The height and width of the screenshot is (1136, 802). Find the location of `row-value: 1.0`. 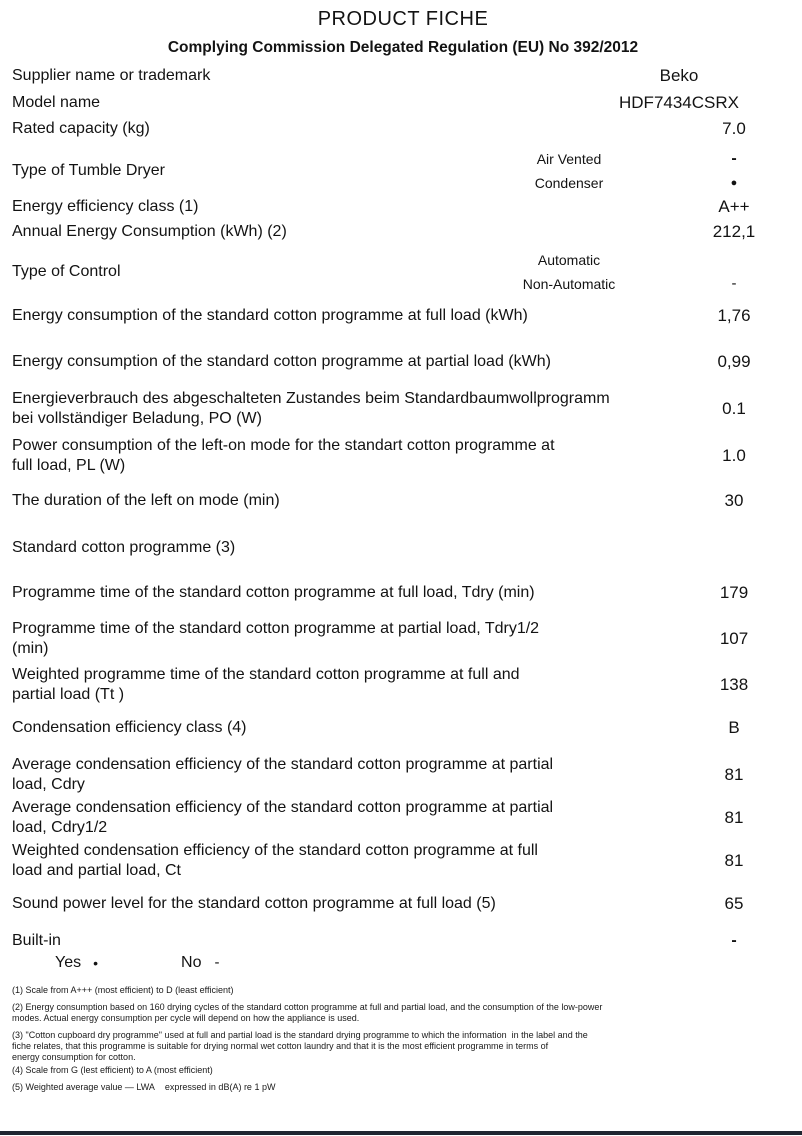

row-value: 1.0 is located at coordinates (734, 455).